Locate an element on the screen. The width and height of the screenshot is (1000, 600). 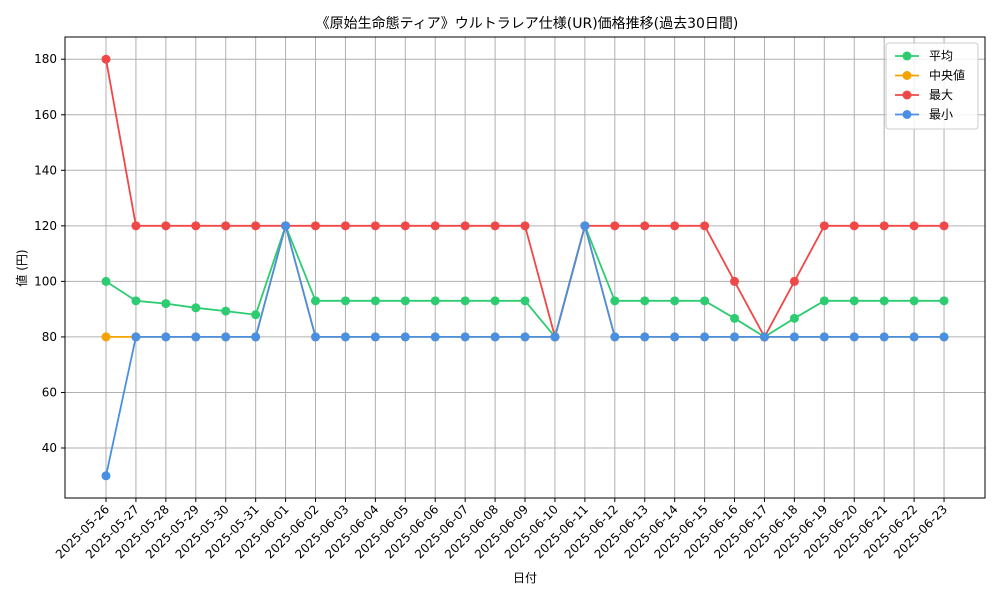
y-tick-label: 180 is located at coordinates (45, 59).